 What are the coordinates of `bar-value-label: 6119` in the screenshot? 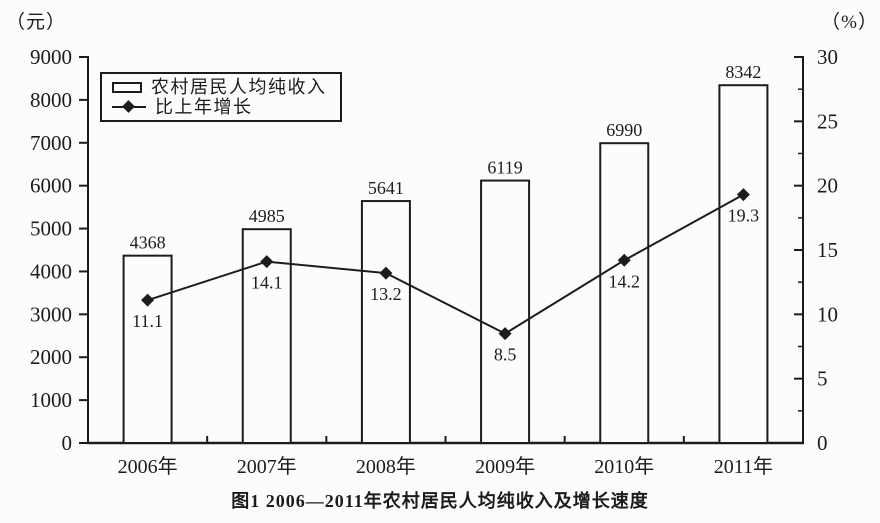 It's located at (504, 168).